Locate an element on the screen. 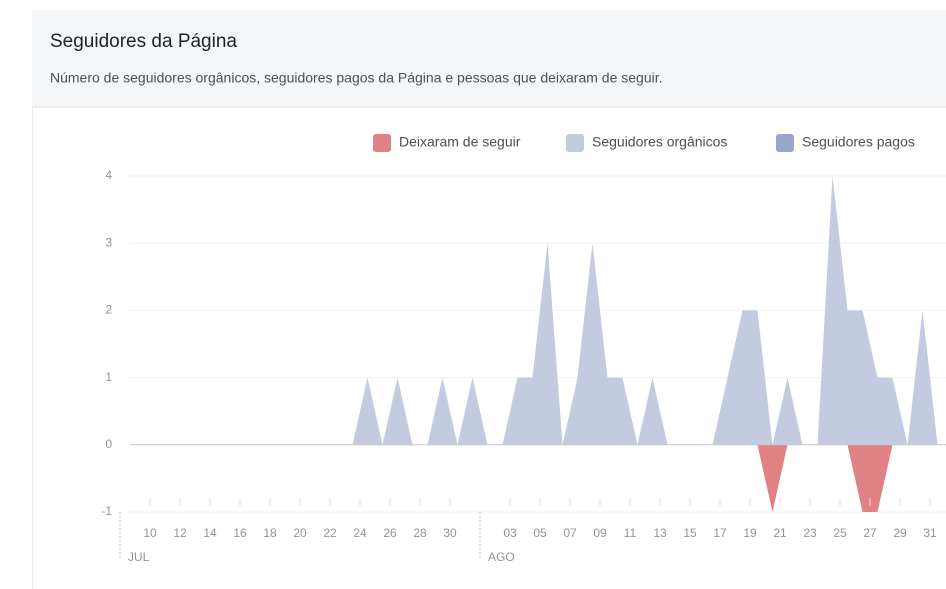 This screenshot has width=946, height=589. x-tick-label: 27 is located at coordinates (870, 533).